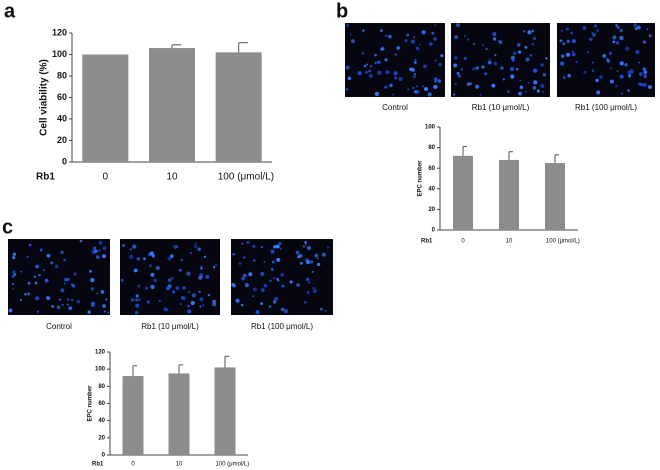 This screenshot has height=470, width=660. I want to click on micrograph, so click(395, 60).